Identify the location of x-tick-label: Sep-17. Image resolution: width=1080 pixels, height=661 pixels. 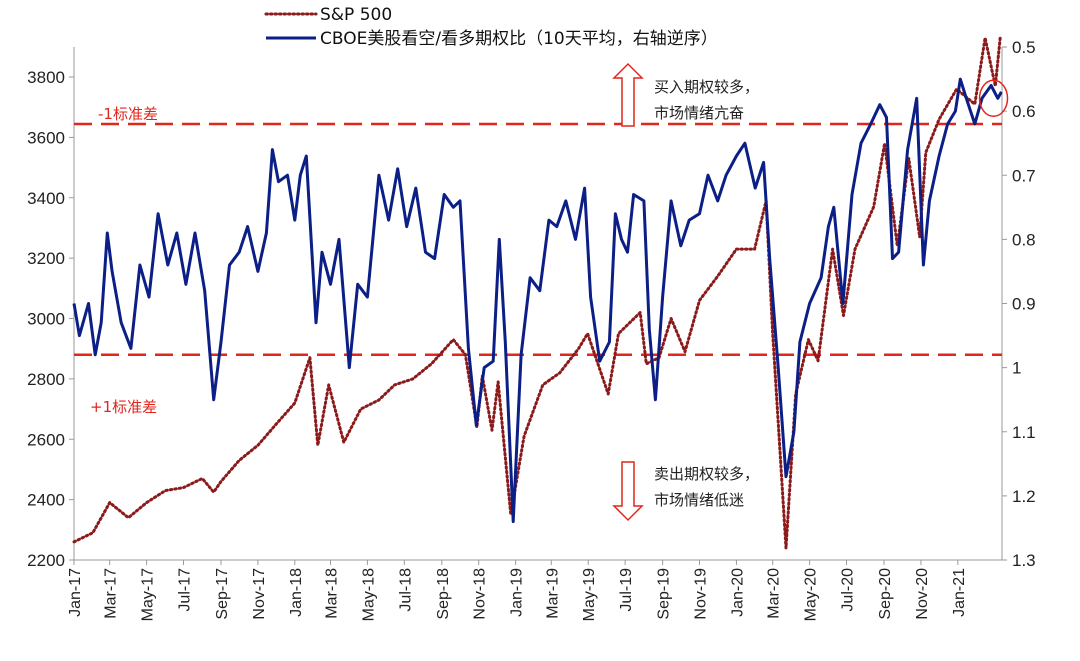
(222, 594).